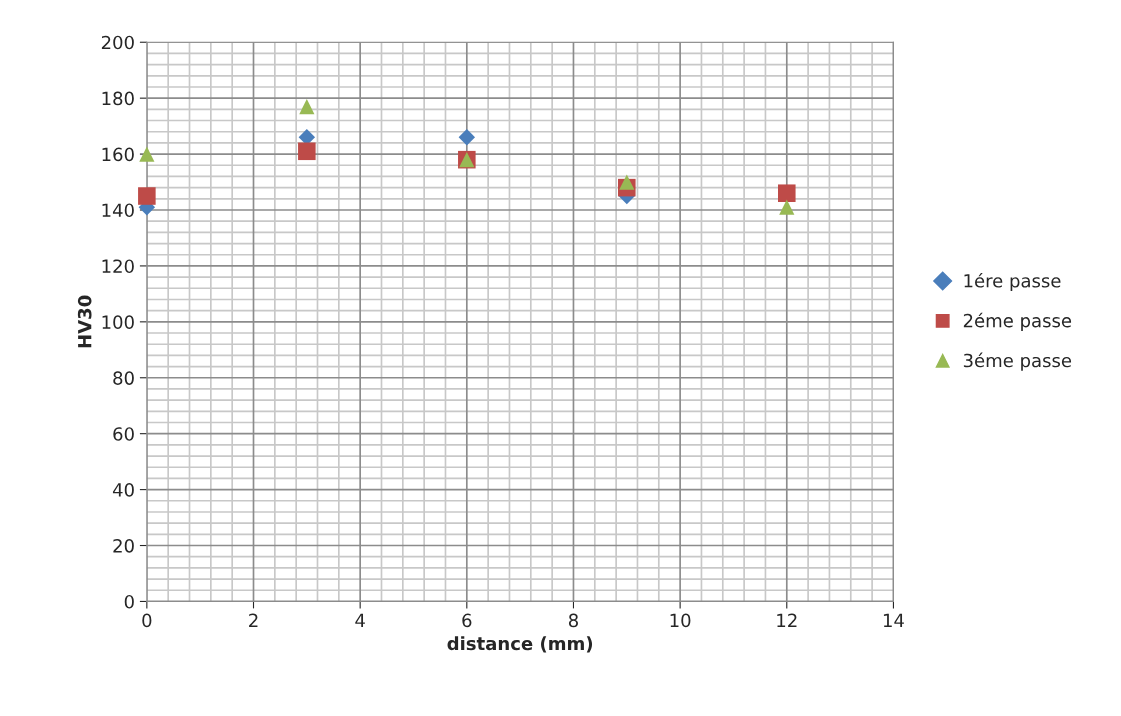 This screenshot has width=1121, height=716. What do you see at coordinates (118, 98) in the screenshot?
I see `y-tick-label: 180` at bounding box center [118, 98].